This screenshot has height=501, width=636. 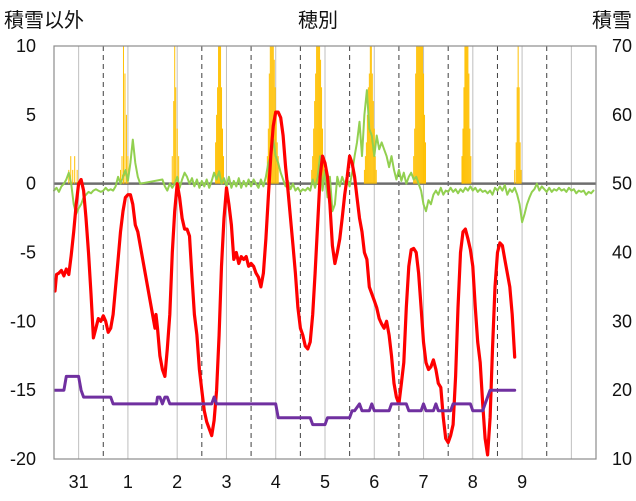 What do you see at coordinates (622, 459) in the screenshot?
I see `right-tick-label: 10` at bounding box center [622, 459].